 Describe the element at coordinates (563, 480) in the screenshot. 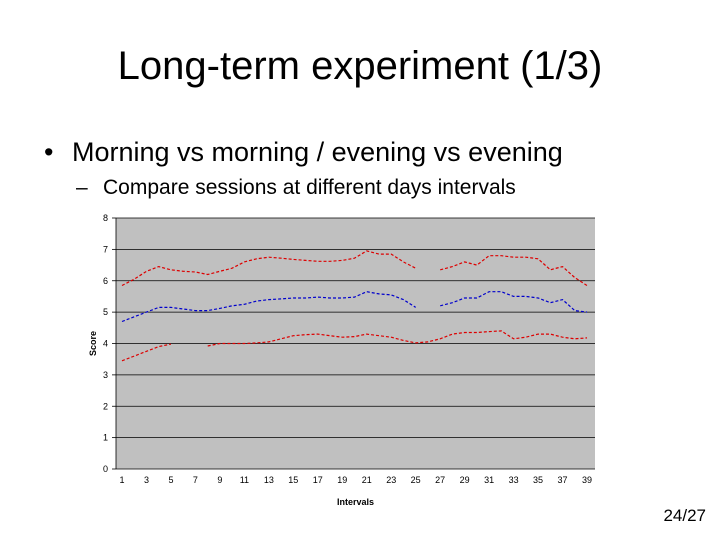

I see `x-tick-label-37: 37` at that location.